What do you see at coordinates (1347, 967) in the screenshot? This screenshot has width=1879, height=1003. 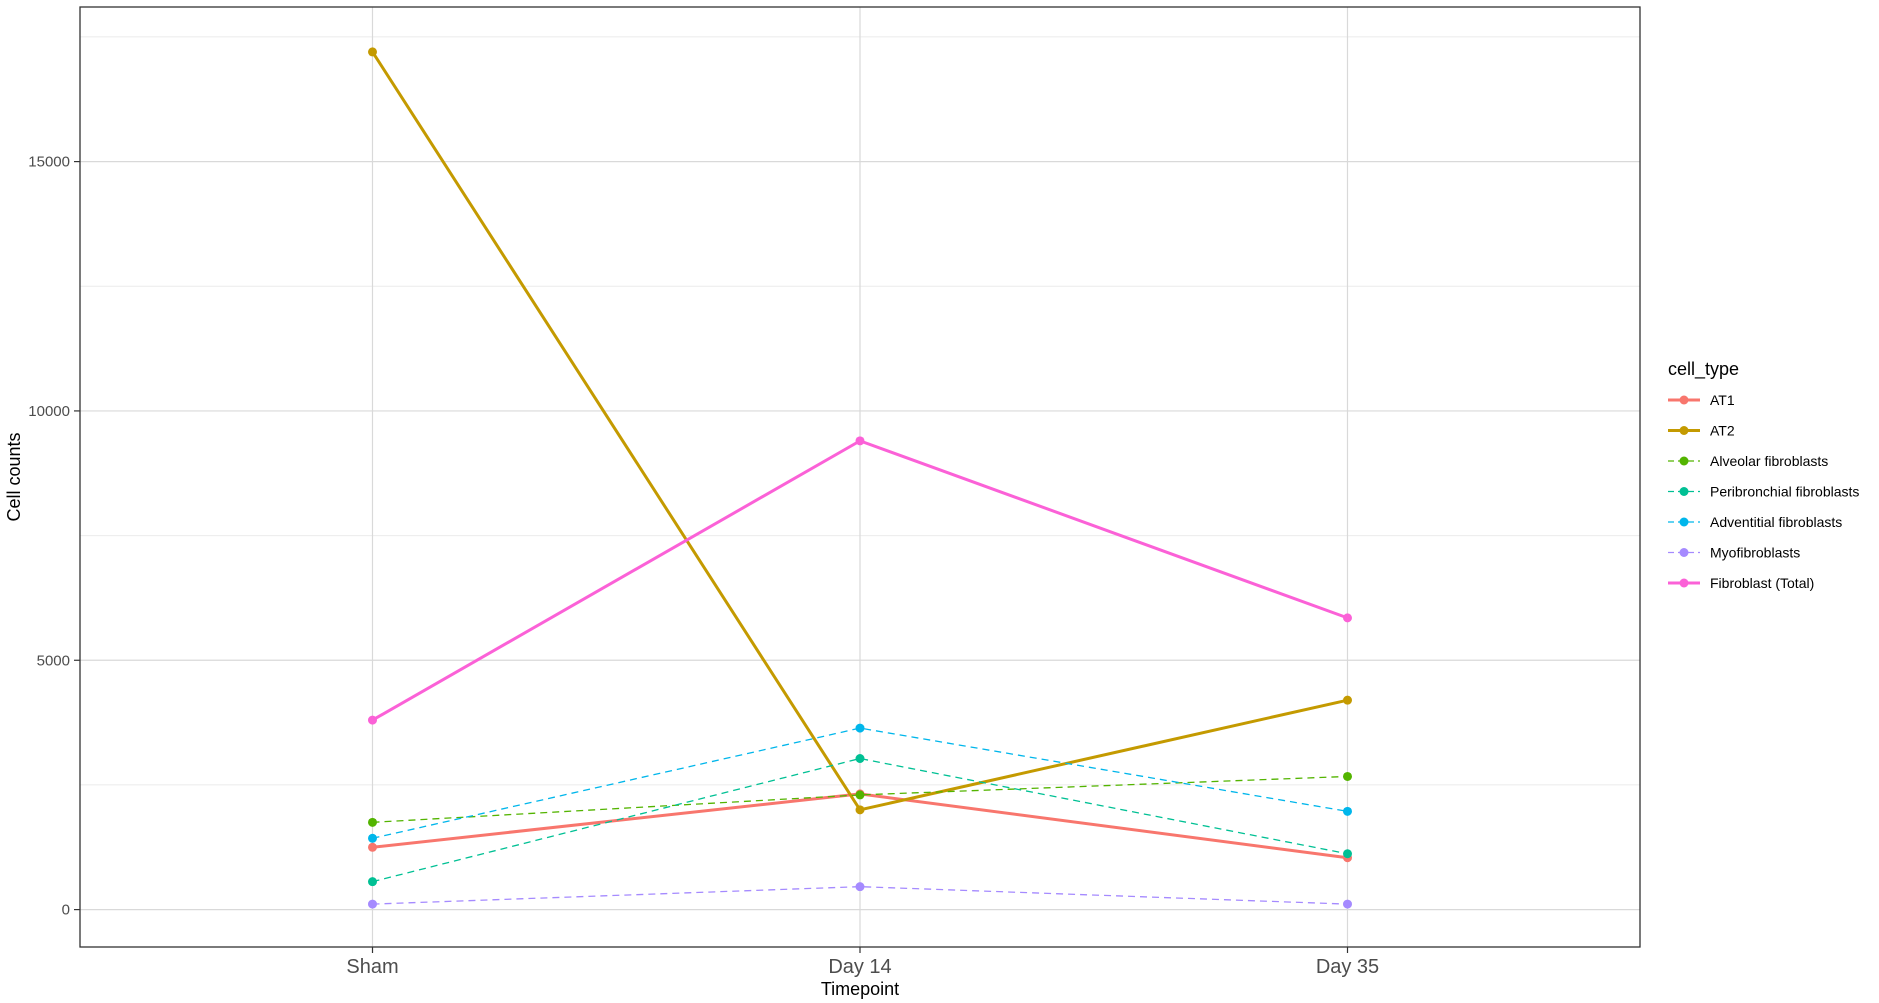 I see `x-tick-label: Day 35` at bounding box center [1347, 967].